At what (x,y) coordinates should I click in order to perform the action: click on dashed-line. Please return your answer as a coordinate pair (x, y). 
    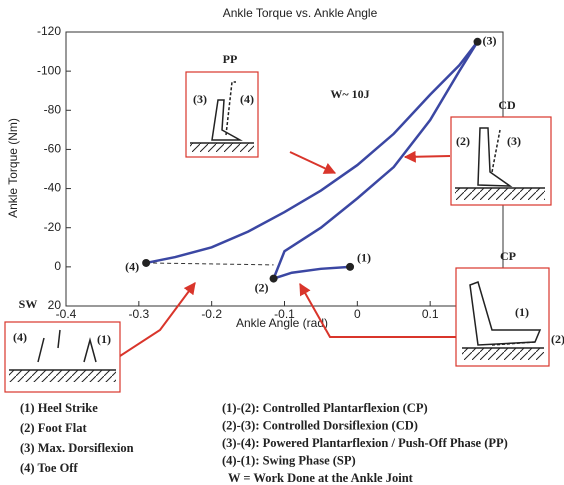
    Looking at the image, I should click on (210, 264).